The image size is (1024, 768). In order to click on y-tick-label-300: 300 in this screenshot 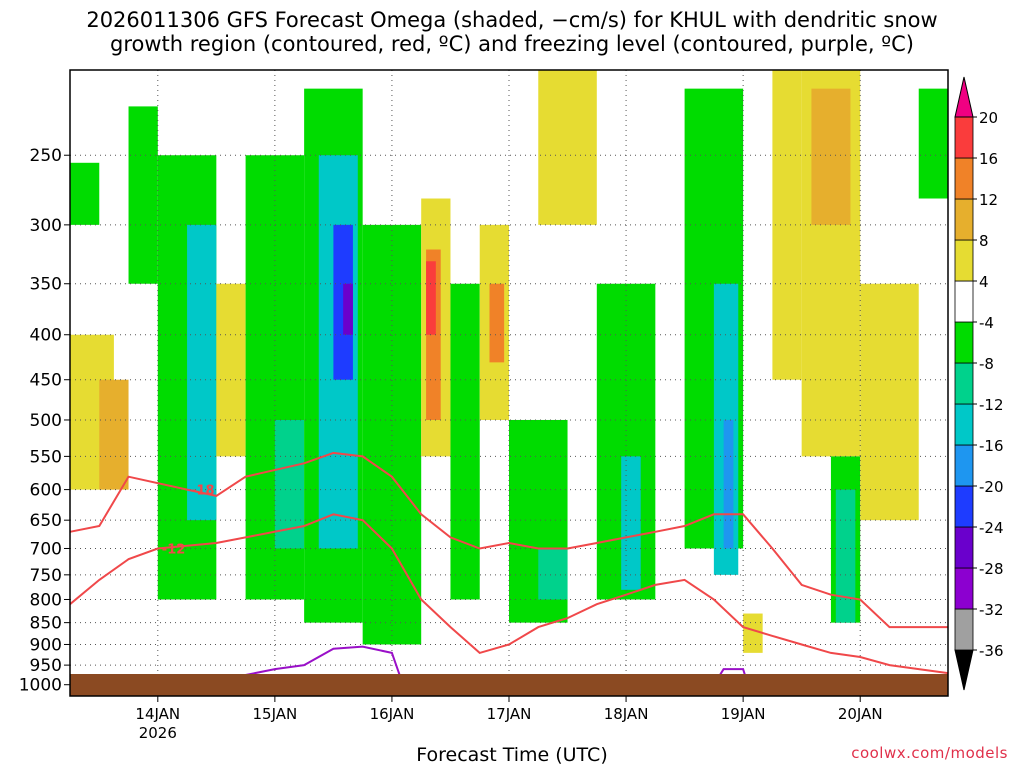, I will do `click(46, 226)`.